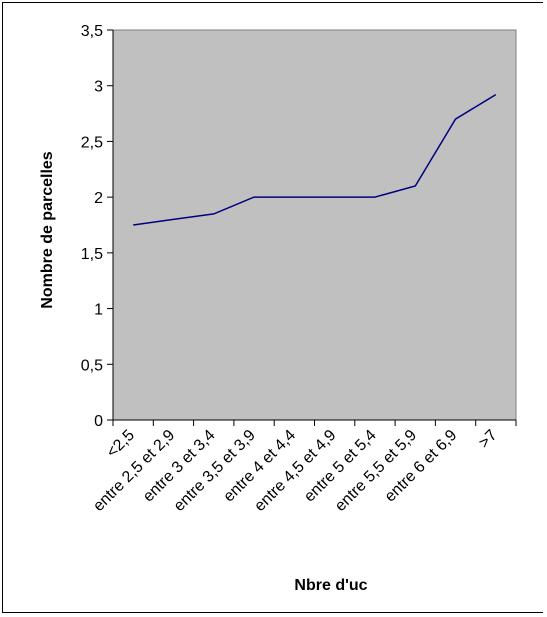  What do you see at coordinates (315, 159) in the screenshot?
I see `series-line` at bounding box center [315, 159].